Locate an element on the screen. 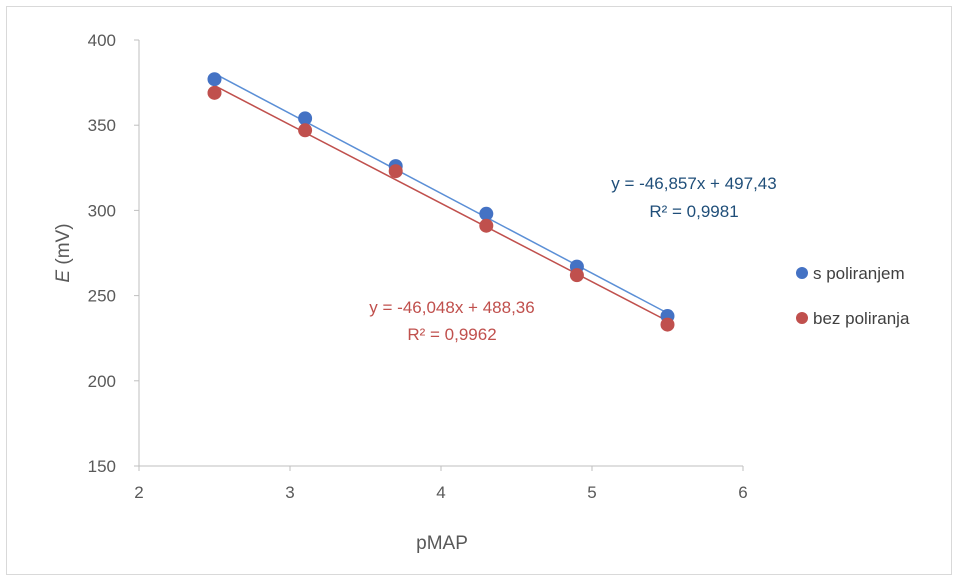 The width and height of the screenshot is (955, 578). y-axis-title-unit: (mV) is located at coordinates (63, 246).